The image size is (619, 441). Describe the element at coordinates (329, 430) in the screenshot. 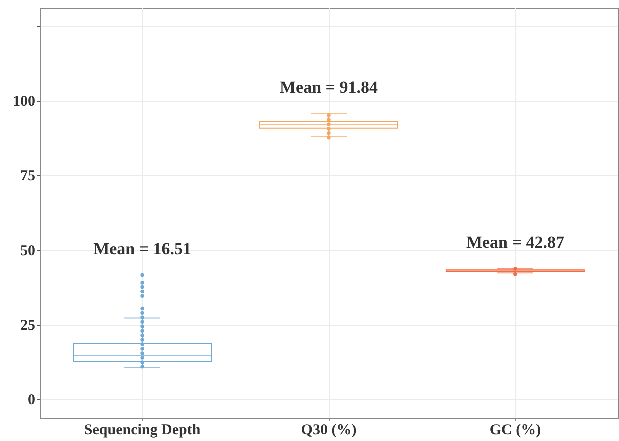

I see `x-tick-label: Q30 (%)` at that location.